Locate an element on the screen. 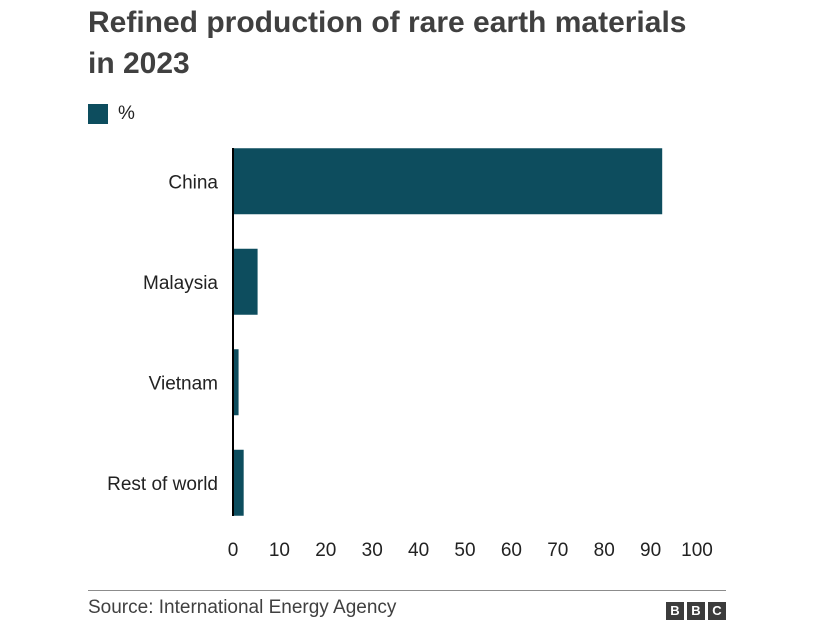  category-label: Rest of world is located at coordinates (162, 484).